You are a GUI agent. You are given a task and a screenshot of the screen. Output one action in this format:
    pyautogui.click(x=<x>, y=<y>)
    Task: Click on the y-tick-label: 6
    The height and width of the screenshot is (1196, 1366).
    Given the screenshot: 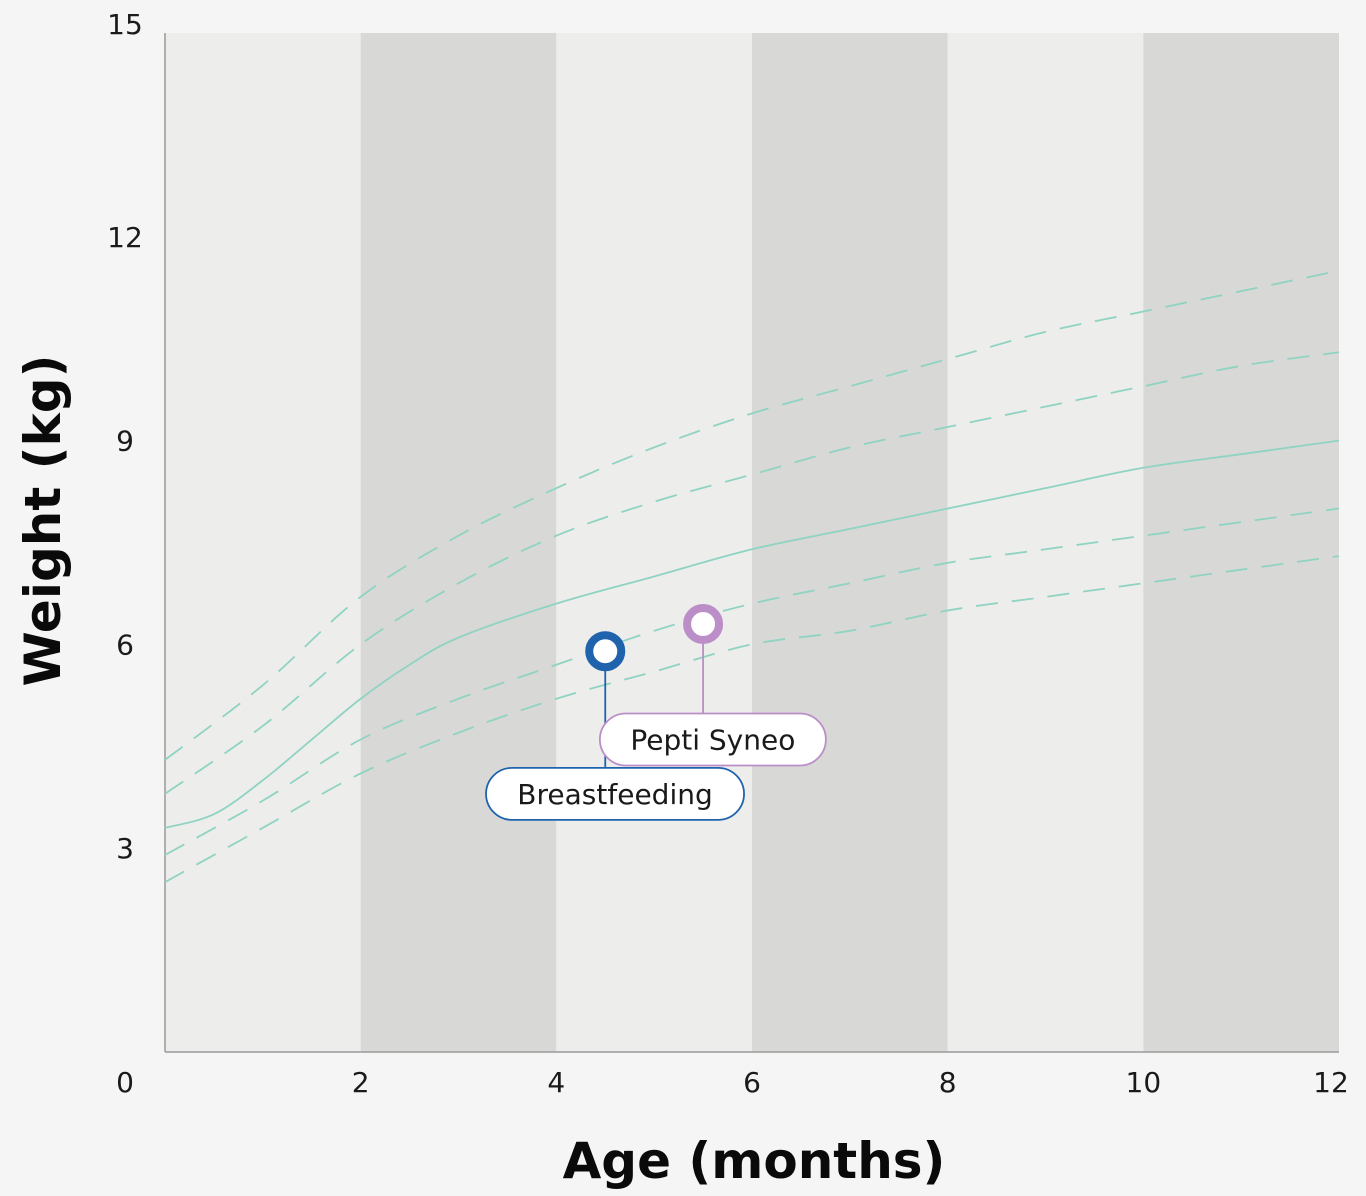 What is the action you would take?
    pyautogui.click(x=125, y=644)
    